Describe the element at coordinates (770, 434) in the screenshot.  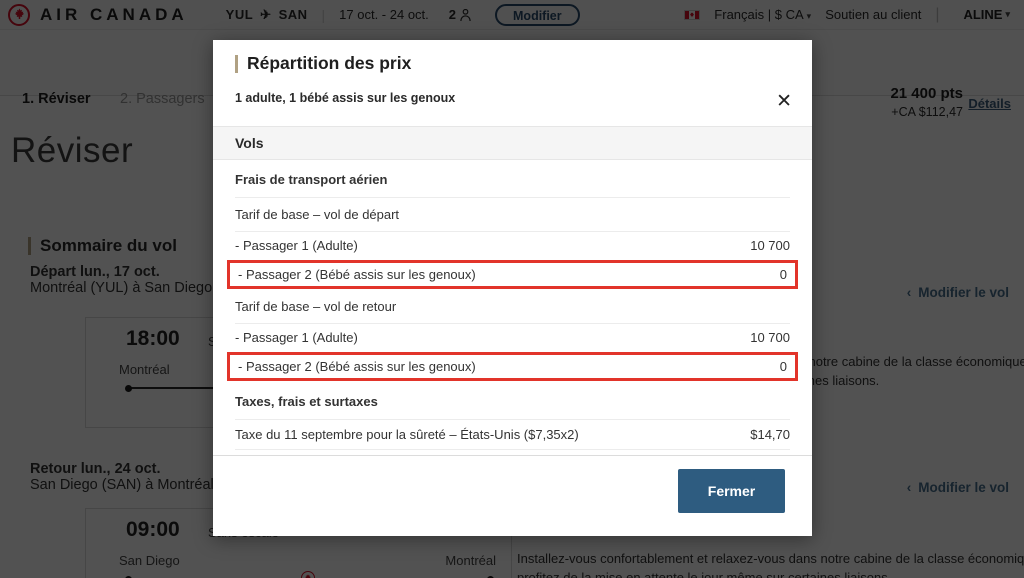
I see `row-value: $14,70` at that location.